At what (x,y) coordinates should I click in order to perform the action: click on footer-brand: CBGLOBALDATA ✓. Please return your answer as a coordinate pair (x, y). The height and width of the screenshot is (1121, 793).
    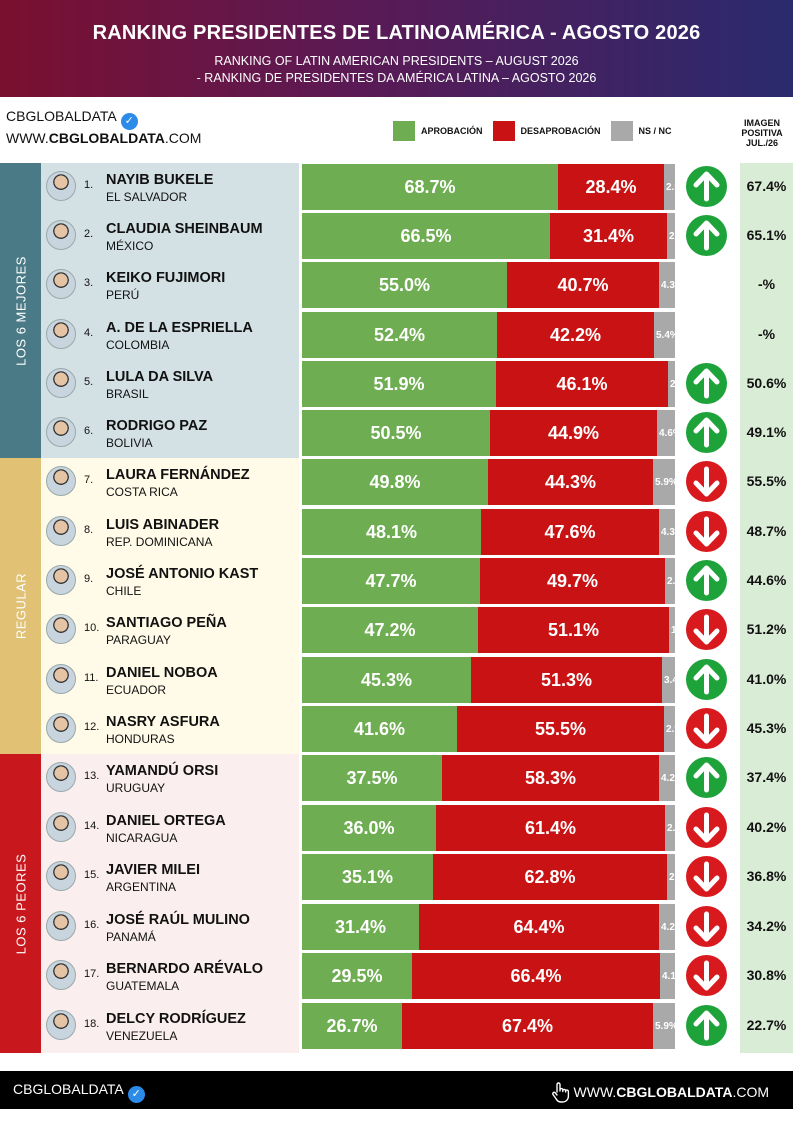
    Looking at the image, I should click on (79, 1092).